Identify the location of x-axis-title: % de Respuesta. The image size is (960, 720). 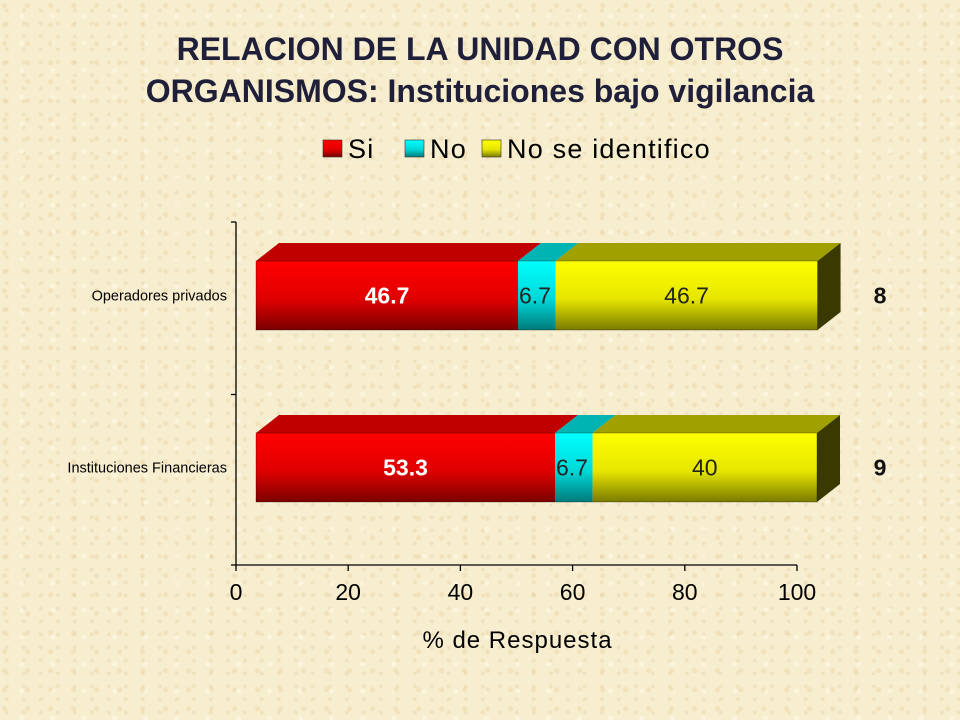
(517, 640).